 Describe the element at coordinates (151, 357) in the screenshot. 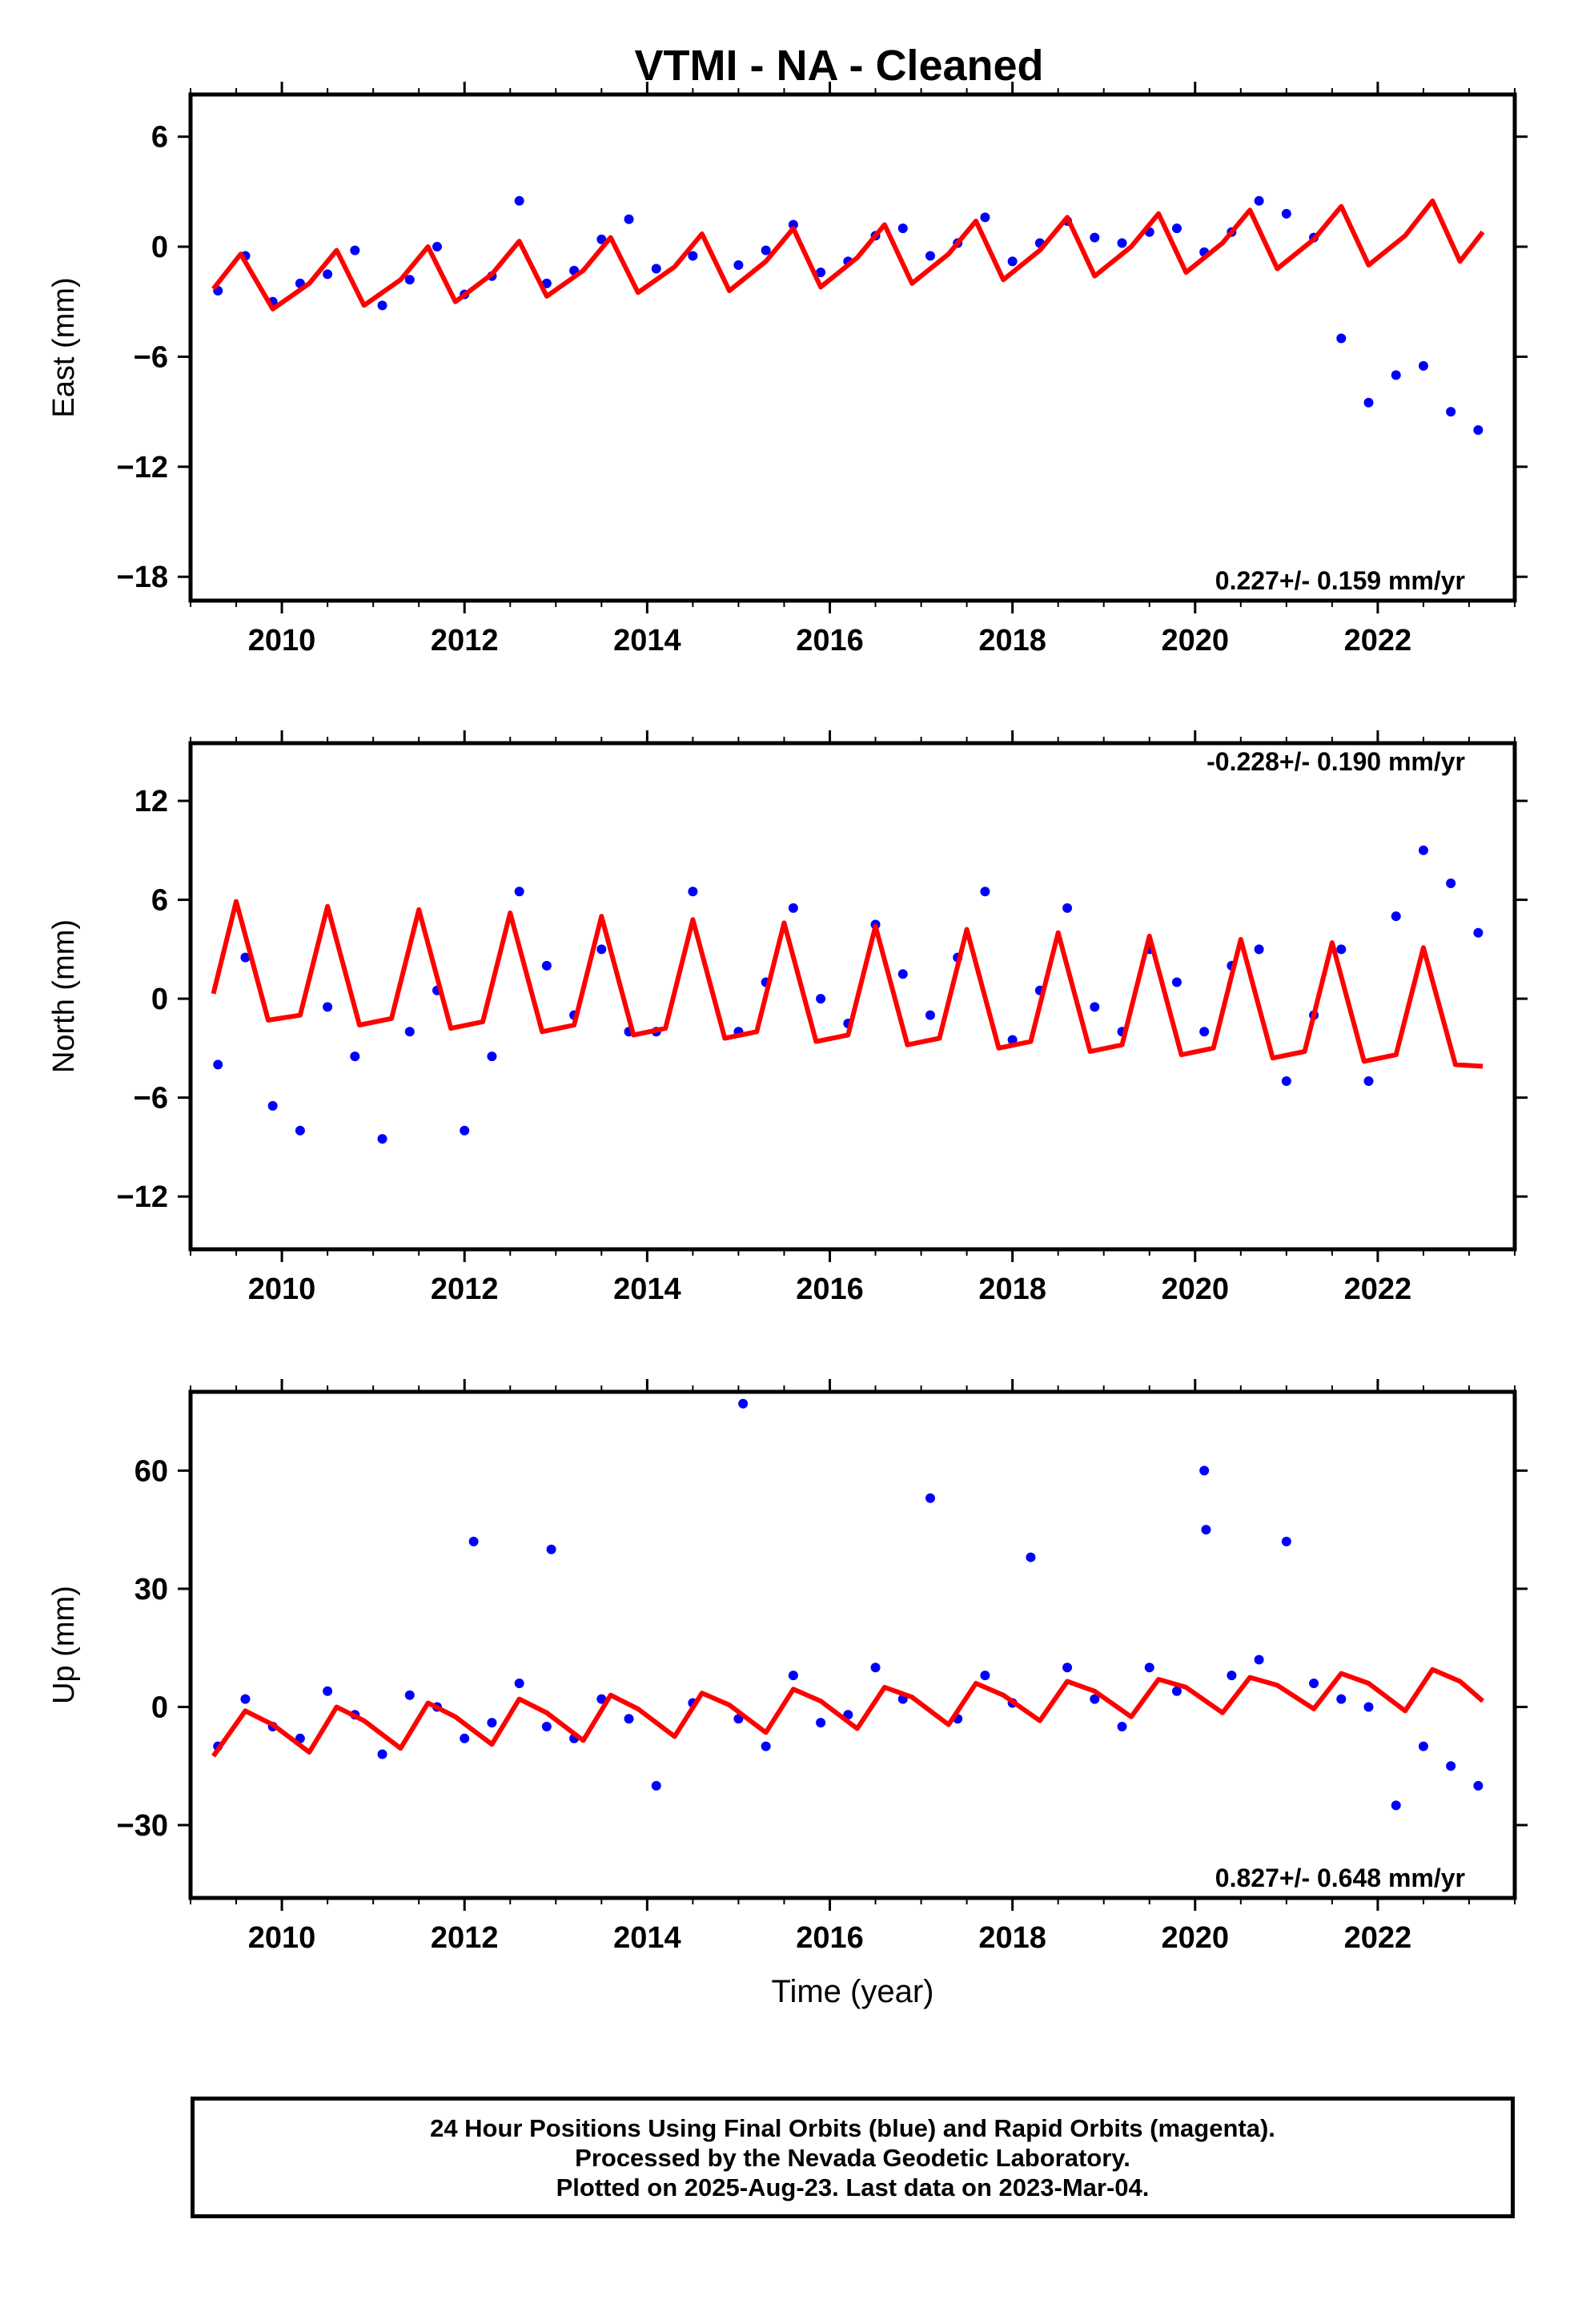

I see `y-tick-label: −6` at that location.